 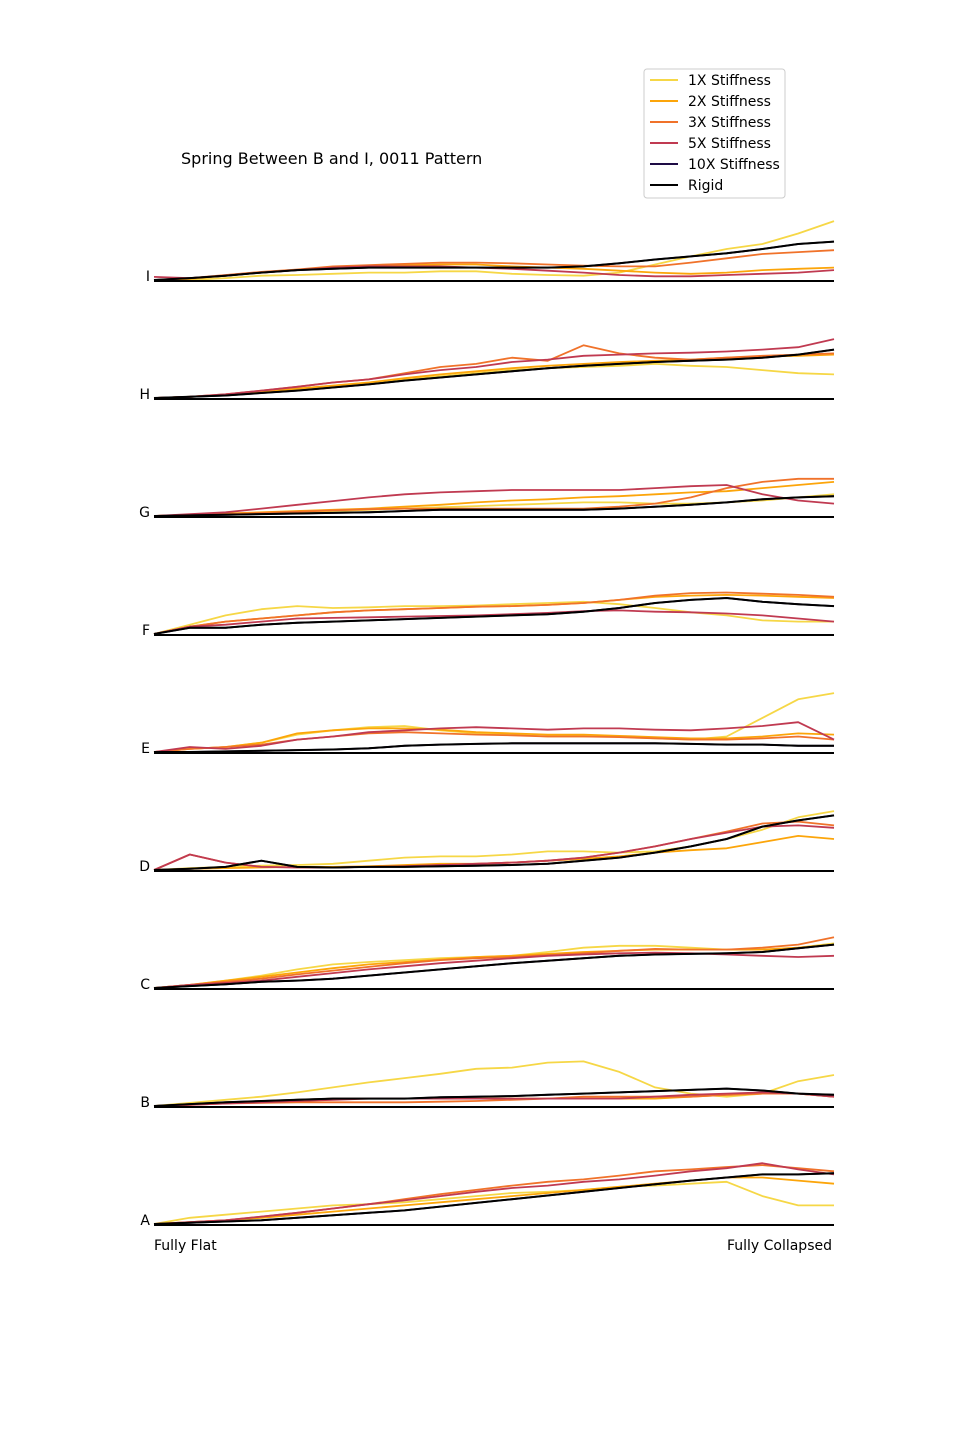 I want to click on legend-frame, so click(x=714, y=133).